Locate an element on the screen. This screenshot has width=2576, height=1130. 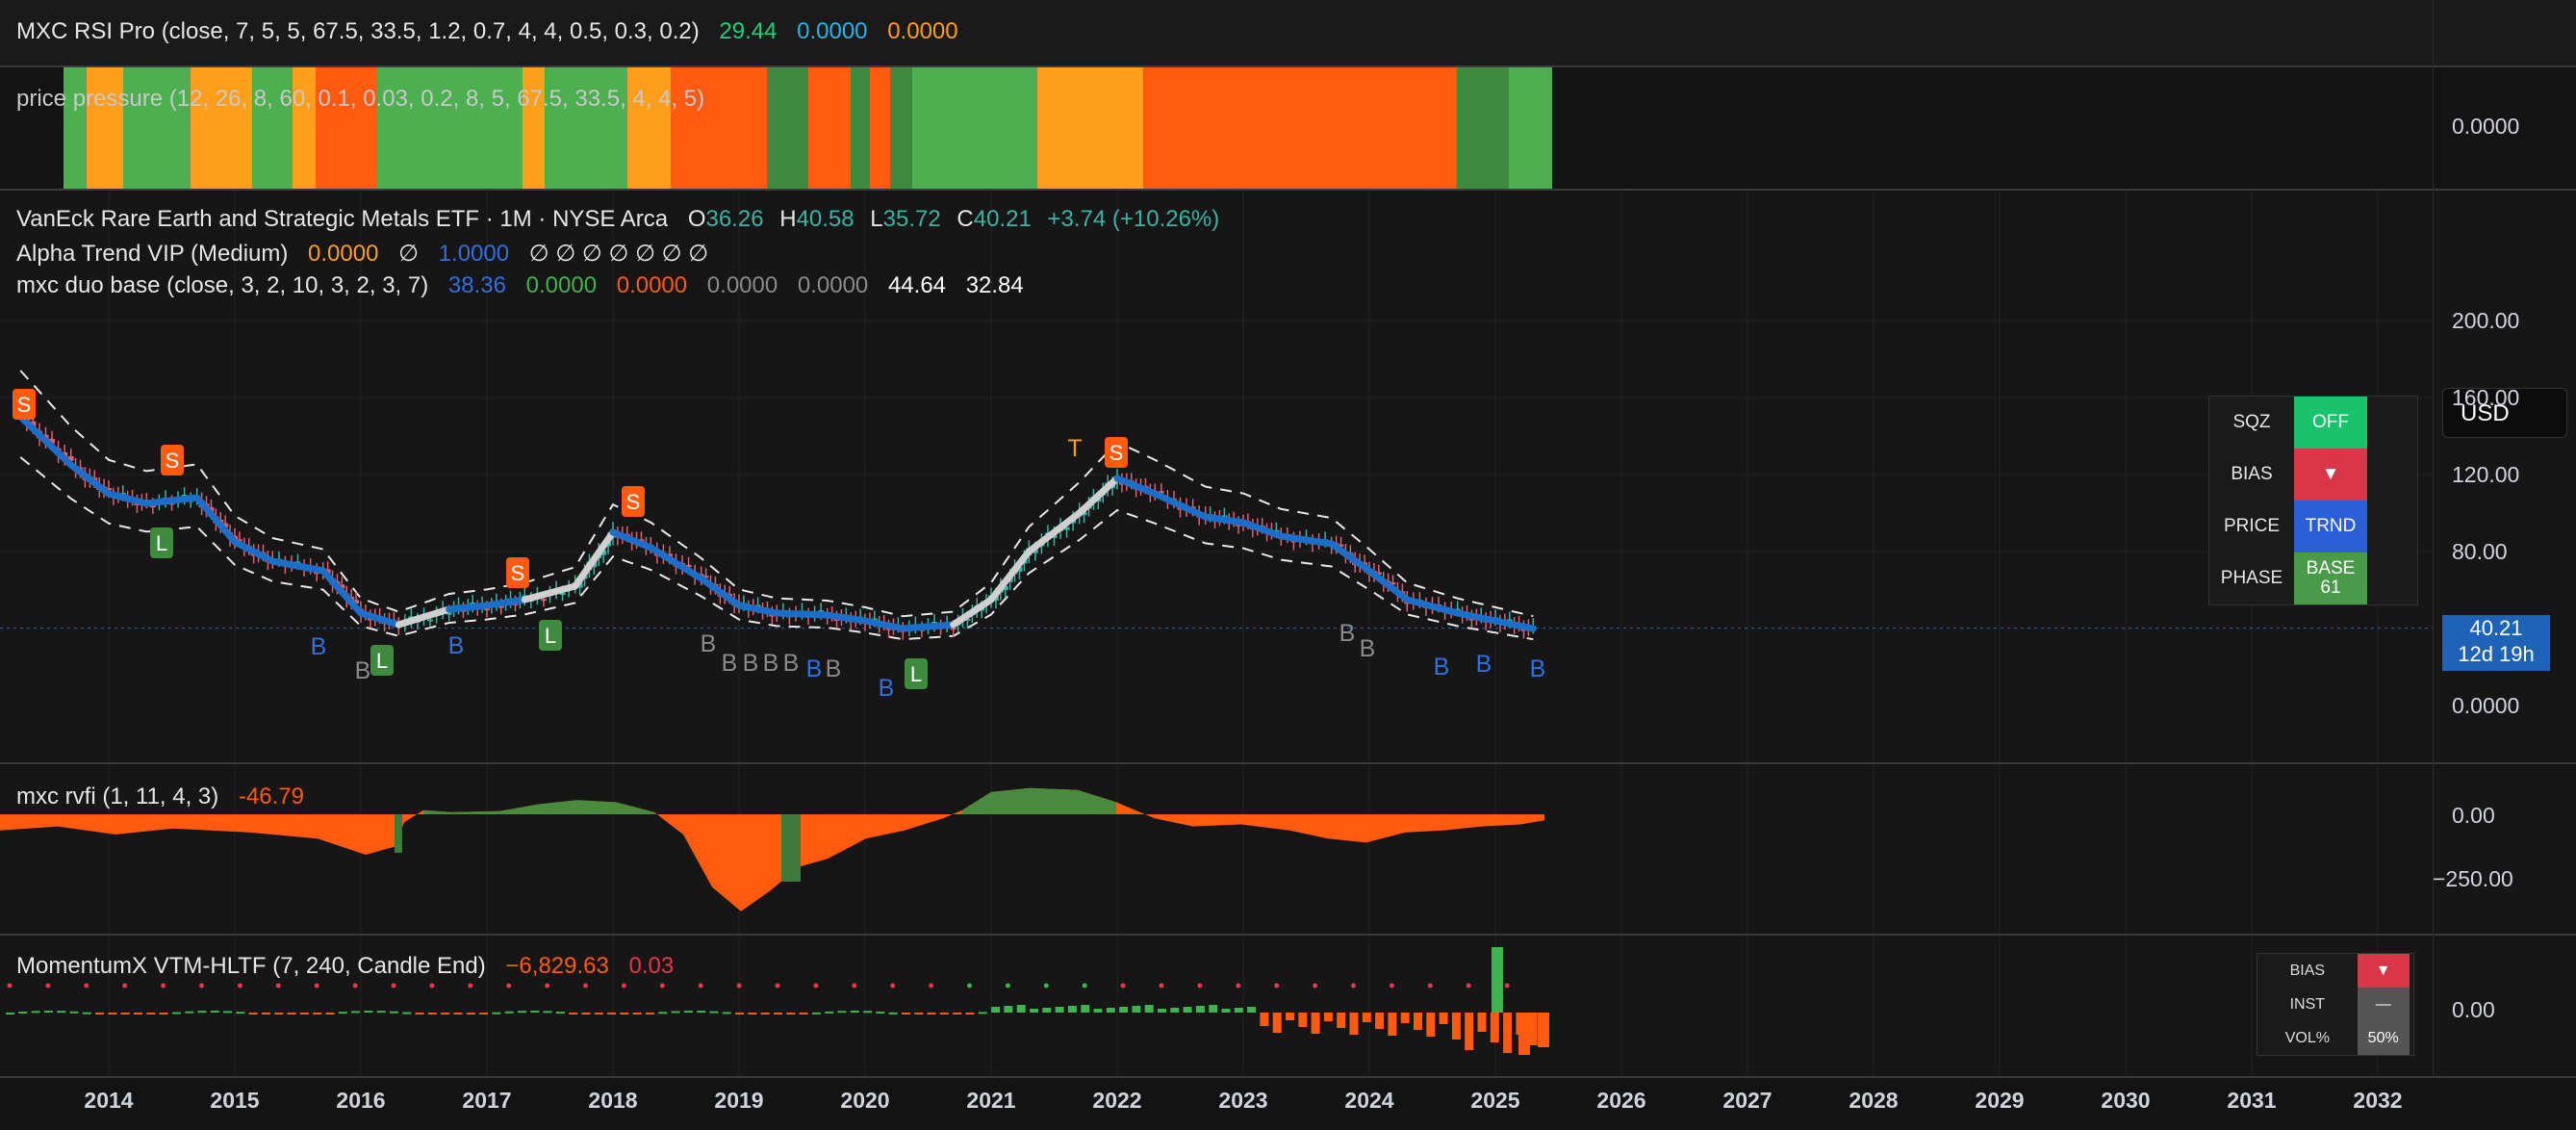
rvfi-indicator-label: mxc rvfi (1, 11, 4, 3) is located at coordinates (117, 796).